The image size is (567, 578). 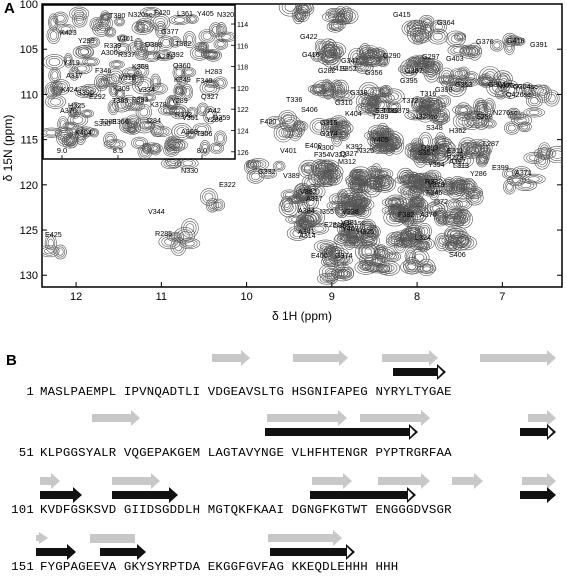 What do you see at coordinates (78, 510) in the screenshot?
I see `sequence-block-text: KVDFGSKSVD` at bounding box center [78, 510].